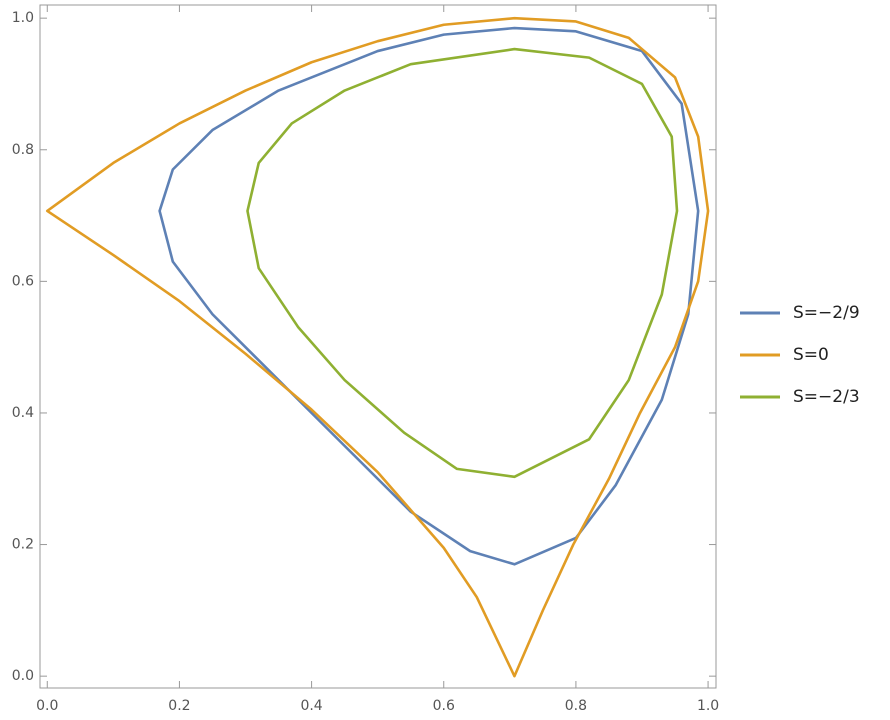 Image resolution: width=890 pixels, height=720 pixels. I want to click on legend-label: S=−2/3, so click(826, 397).